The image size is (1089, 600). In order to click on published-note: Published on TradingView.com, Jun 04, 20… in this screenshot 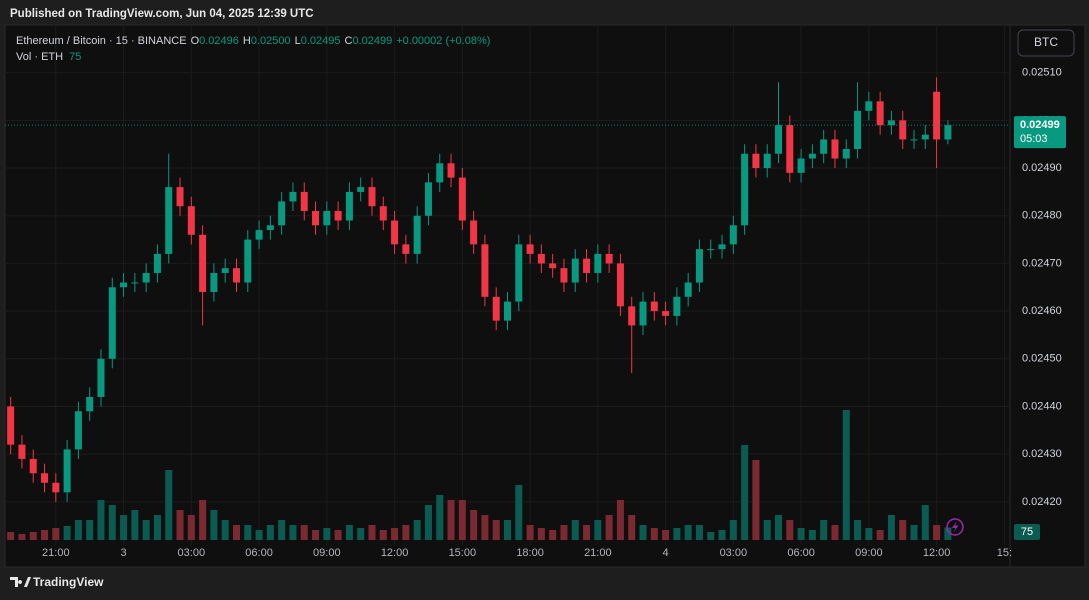, I will do `click(162, 14)`.